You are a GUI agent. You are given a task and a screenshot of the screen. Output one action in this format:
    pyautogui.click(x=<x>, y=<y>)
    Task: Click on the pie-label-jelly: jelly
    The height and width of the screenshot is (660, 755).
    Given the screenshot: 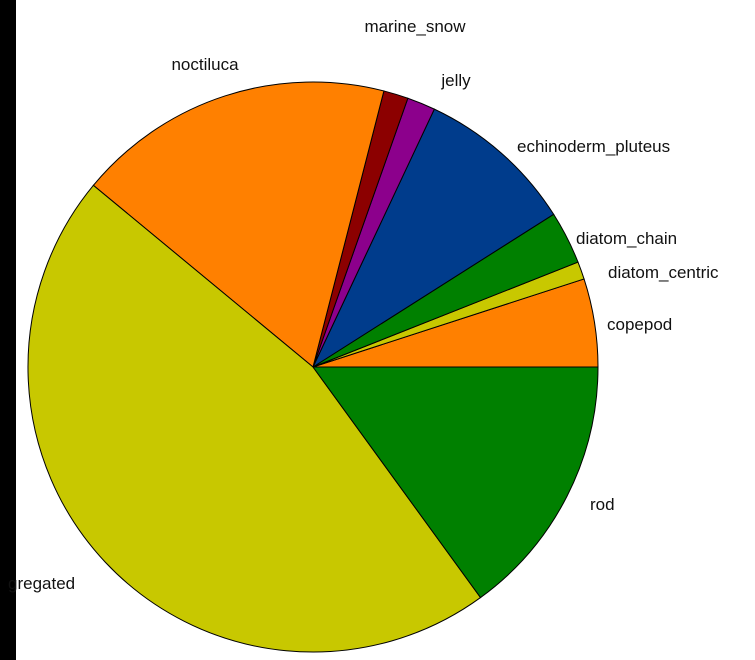 What is the action you would take?
    pyautogui.click(x=455, y=80)
    